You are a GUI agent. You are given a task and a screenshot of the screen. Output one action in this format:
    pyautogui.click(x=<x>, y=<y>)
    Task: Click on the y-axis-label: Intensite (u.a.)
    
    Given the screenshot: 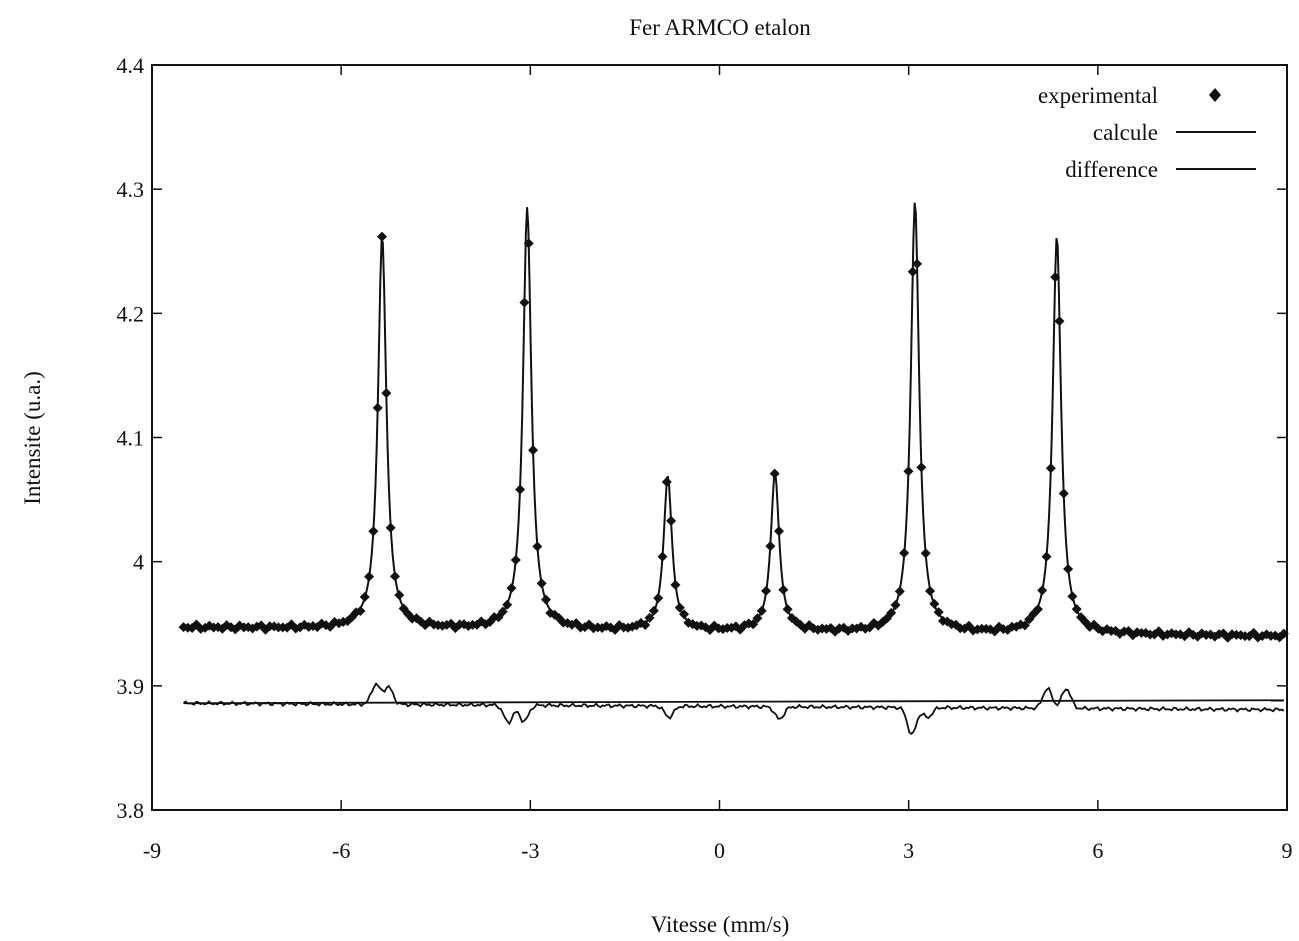 What is the action you would take?
    pyautogui.click(x=32, y=437)
    